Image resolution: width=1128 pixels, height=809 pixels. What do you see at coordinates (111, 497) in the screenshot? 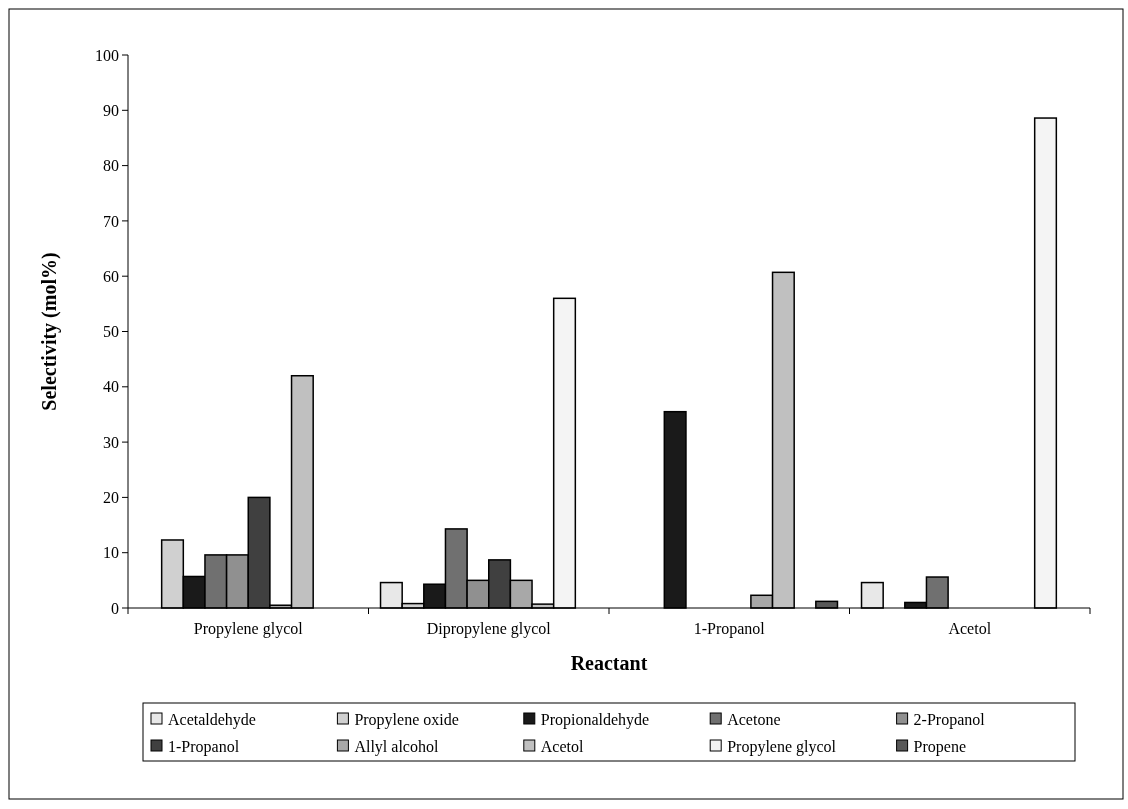
I see `y-tick-label: 20` at bounding box center [111, 497].